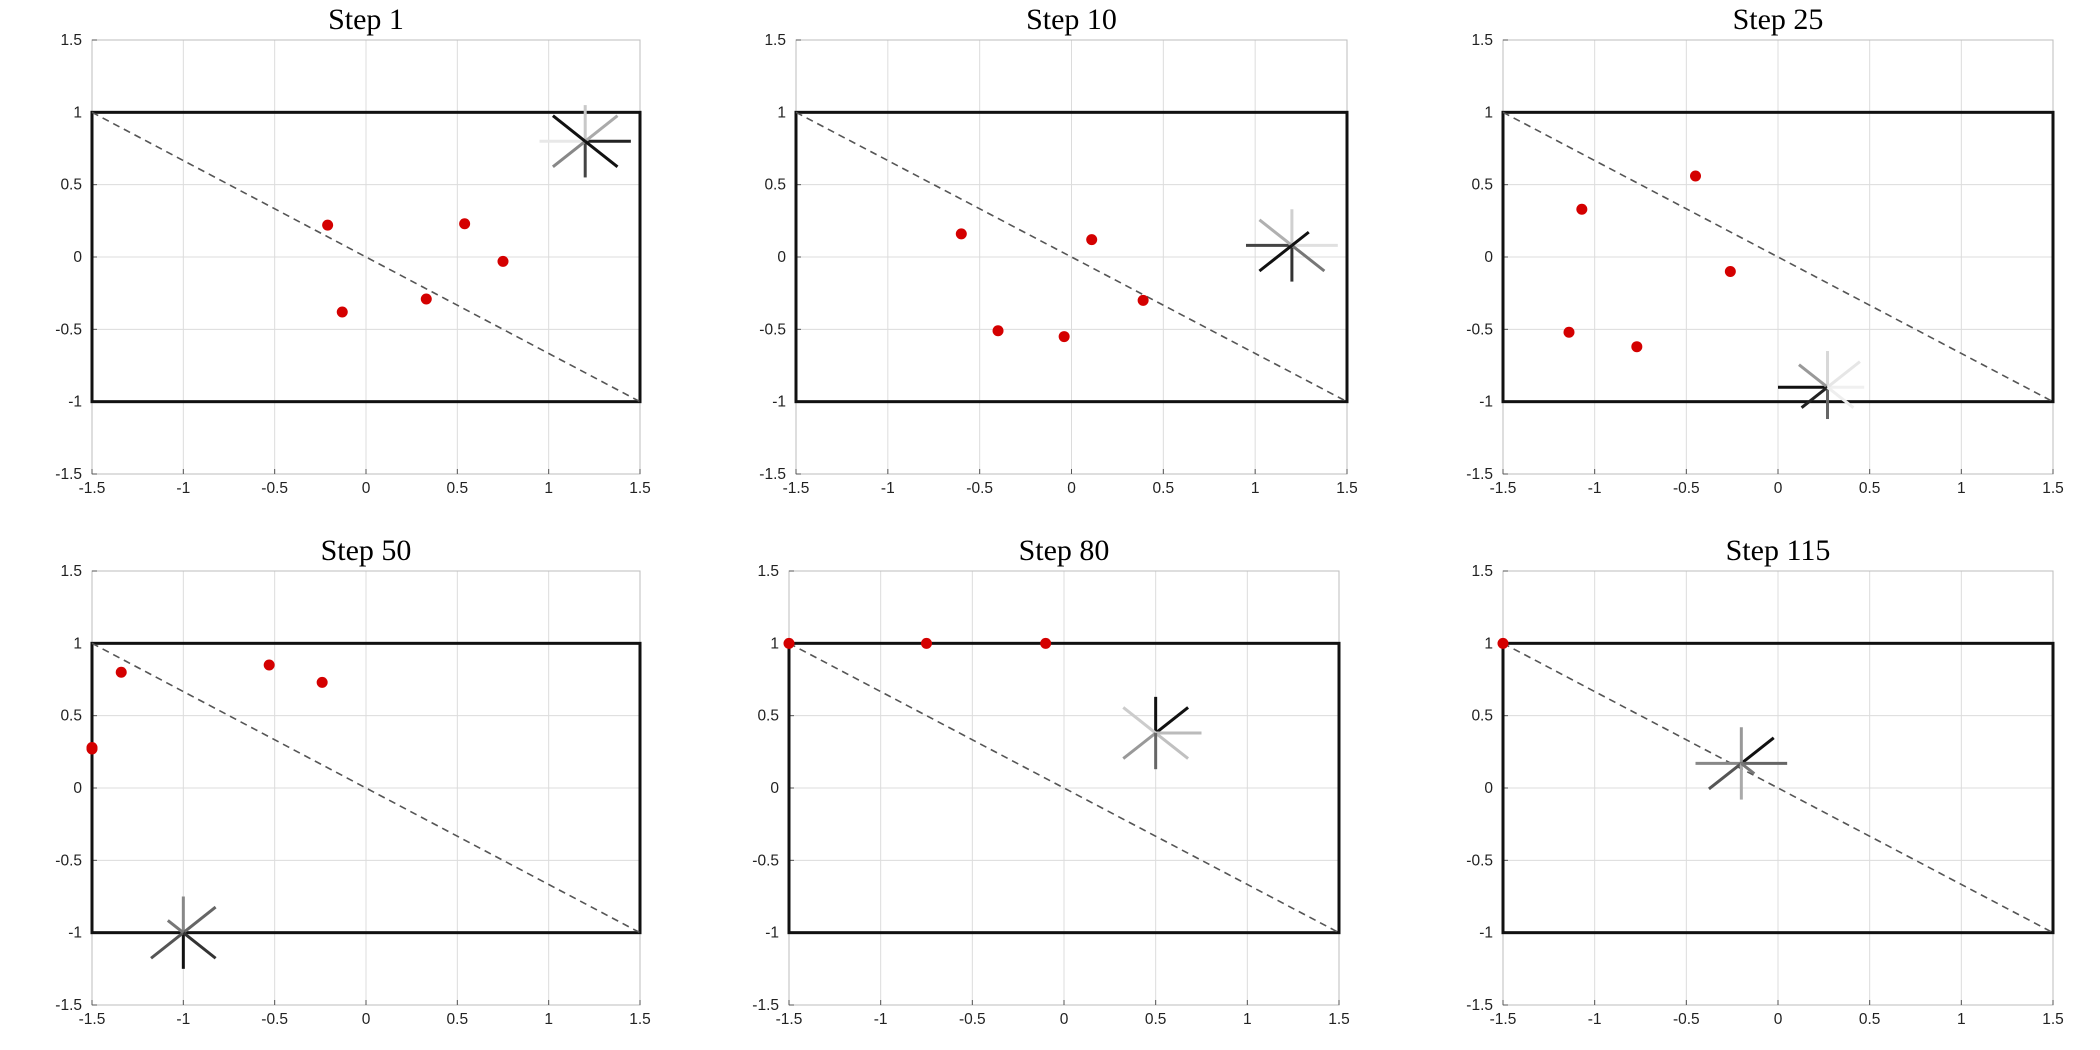  I want to click on diagonal-dashed-line, so click(1064, 788).